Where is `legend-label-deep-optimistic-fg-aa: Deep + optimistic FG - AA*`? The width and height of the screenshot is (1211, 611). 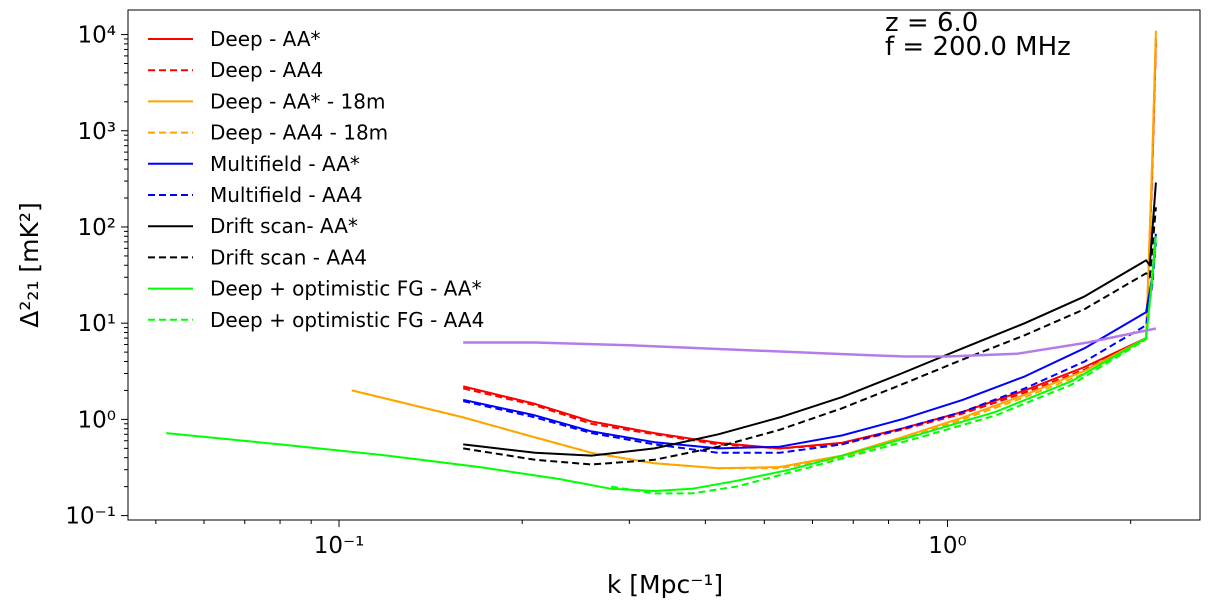 legend-label-deep-optimistic-fg-aa: Deep + optimistic FG - AA* is located at coordinates (346, 289).